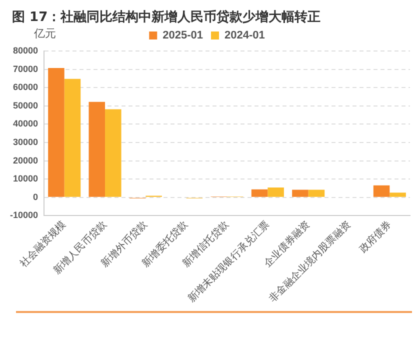  What do you see at coordinates (44, 33) in the screenshot?
I see `y-axis-title: 亿元` at bounding box center [44, 33].